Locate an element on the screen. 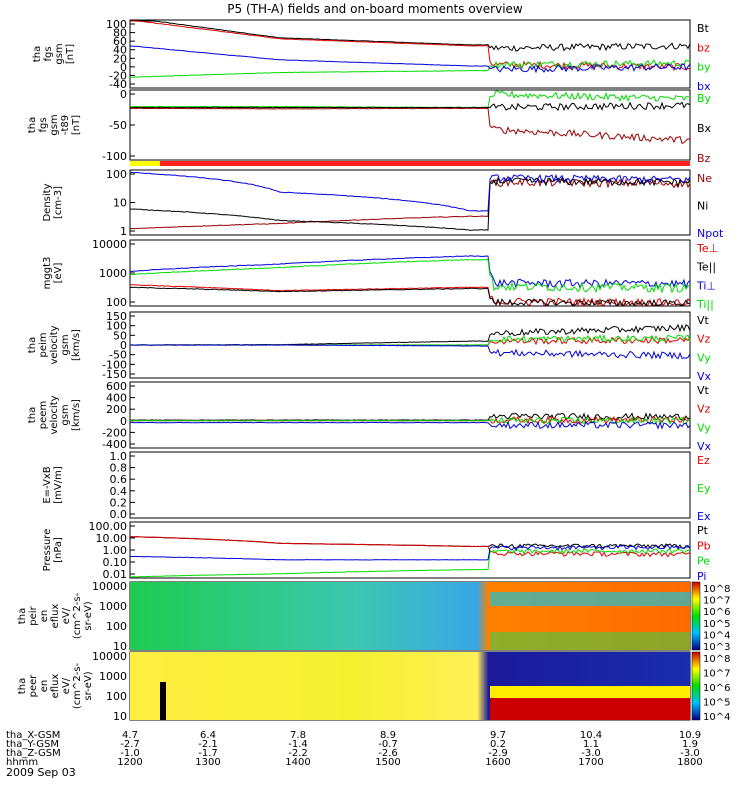 This screenshot has width=750, height=804. x-row-label: tha_Z-GSM is located at coordinates (33, 753).